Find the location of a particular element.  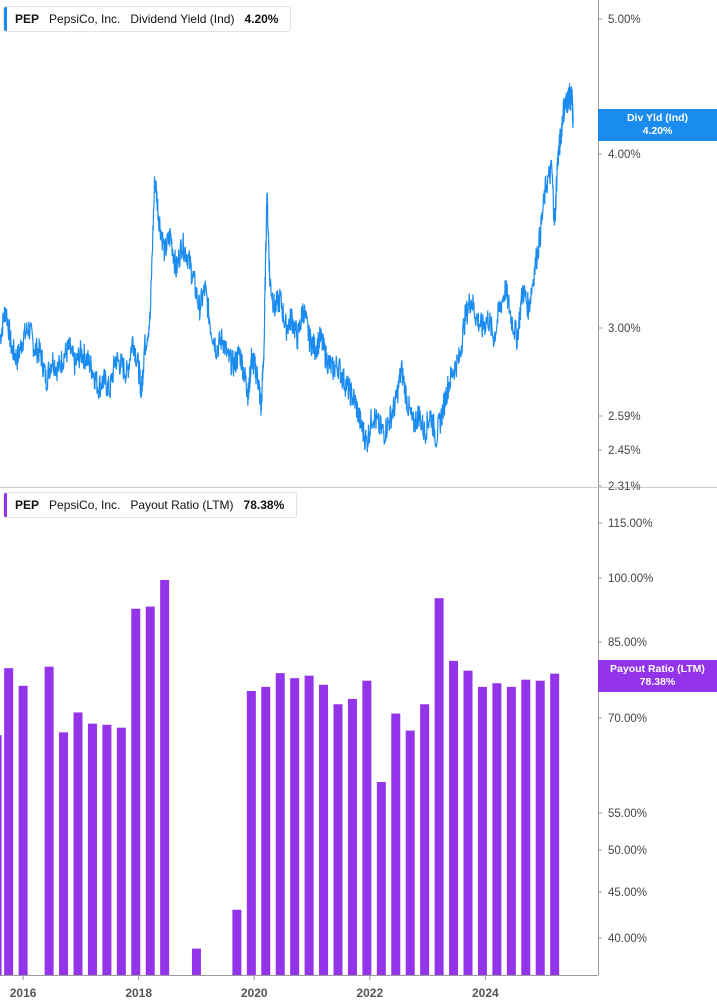

x-tick-label: 2016 is located at coordinates (23, 993).